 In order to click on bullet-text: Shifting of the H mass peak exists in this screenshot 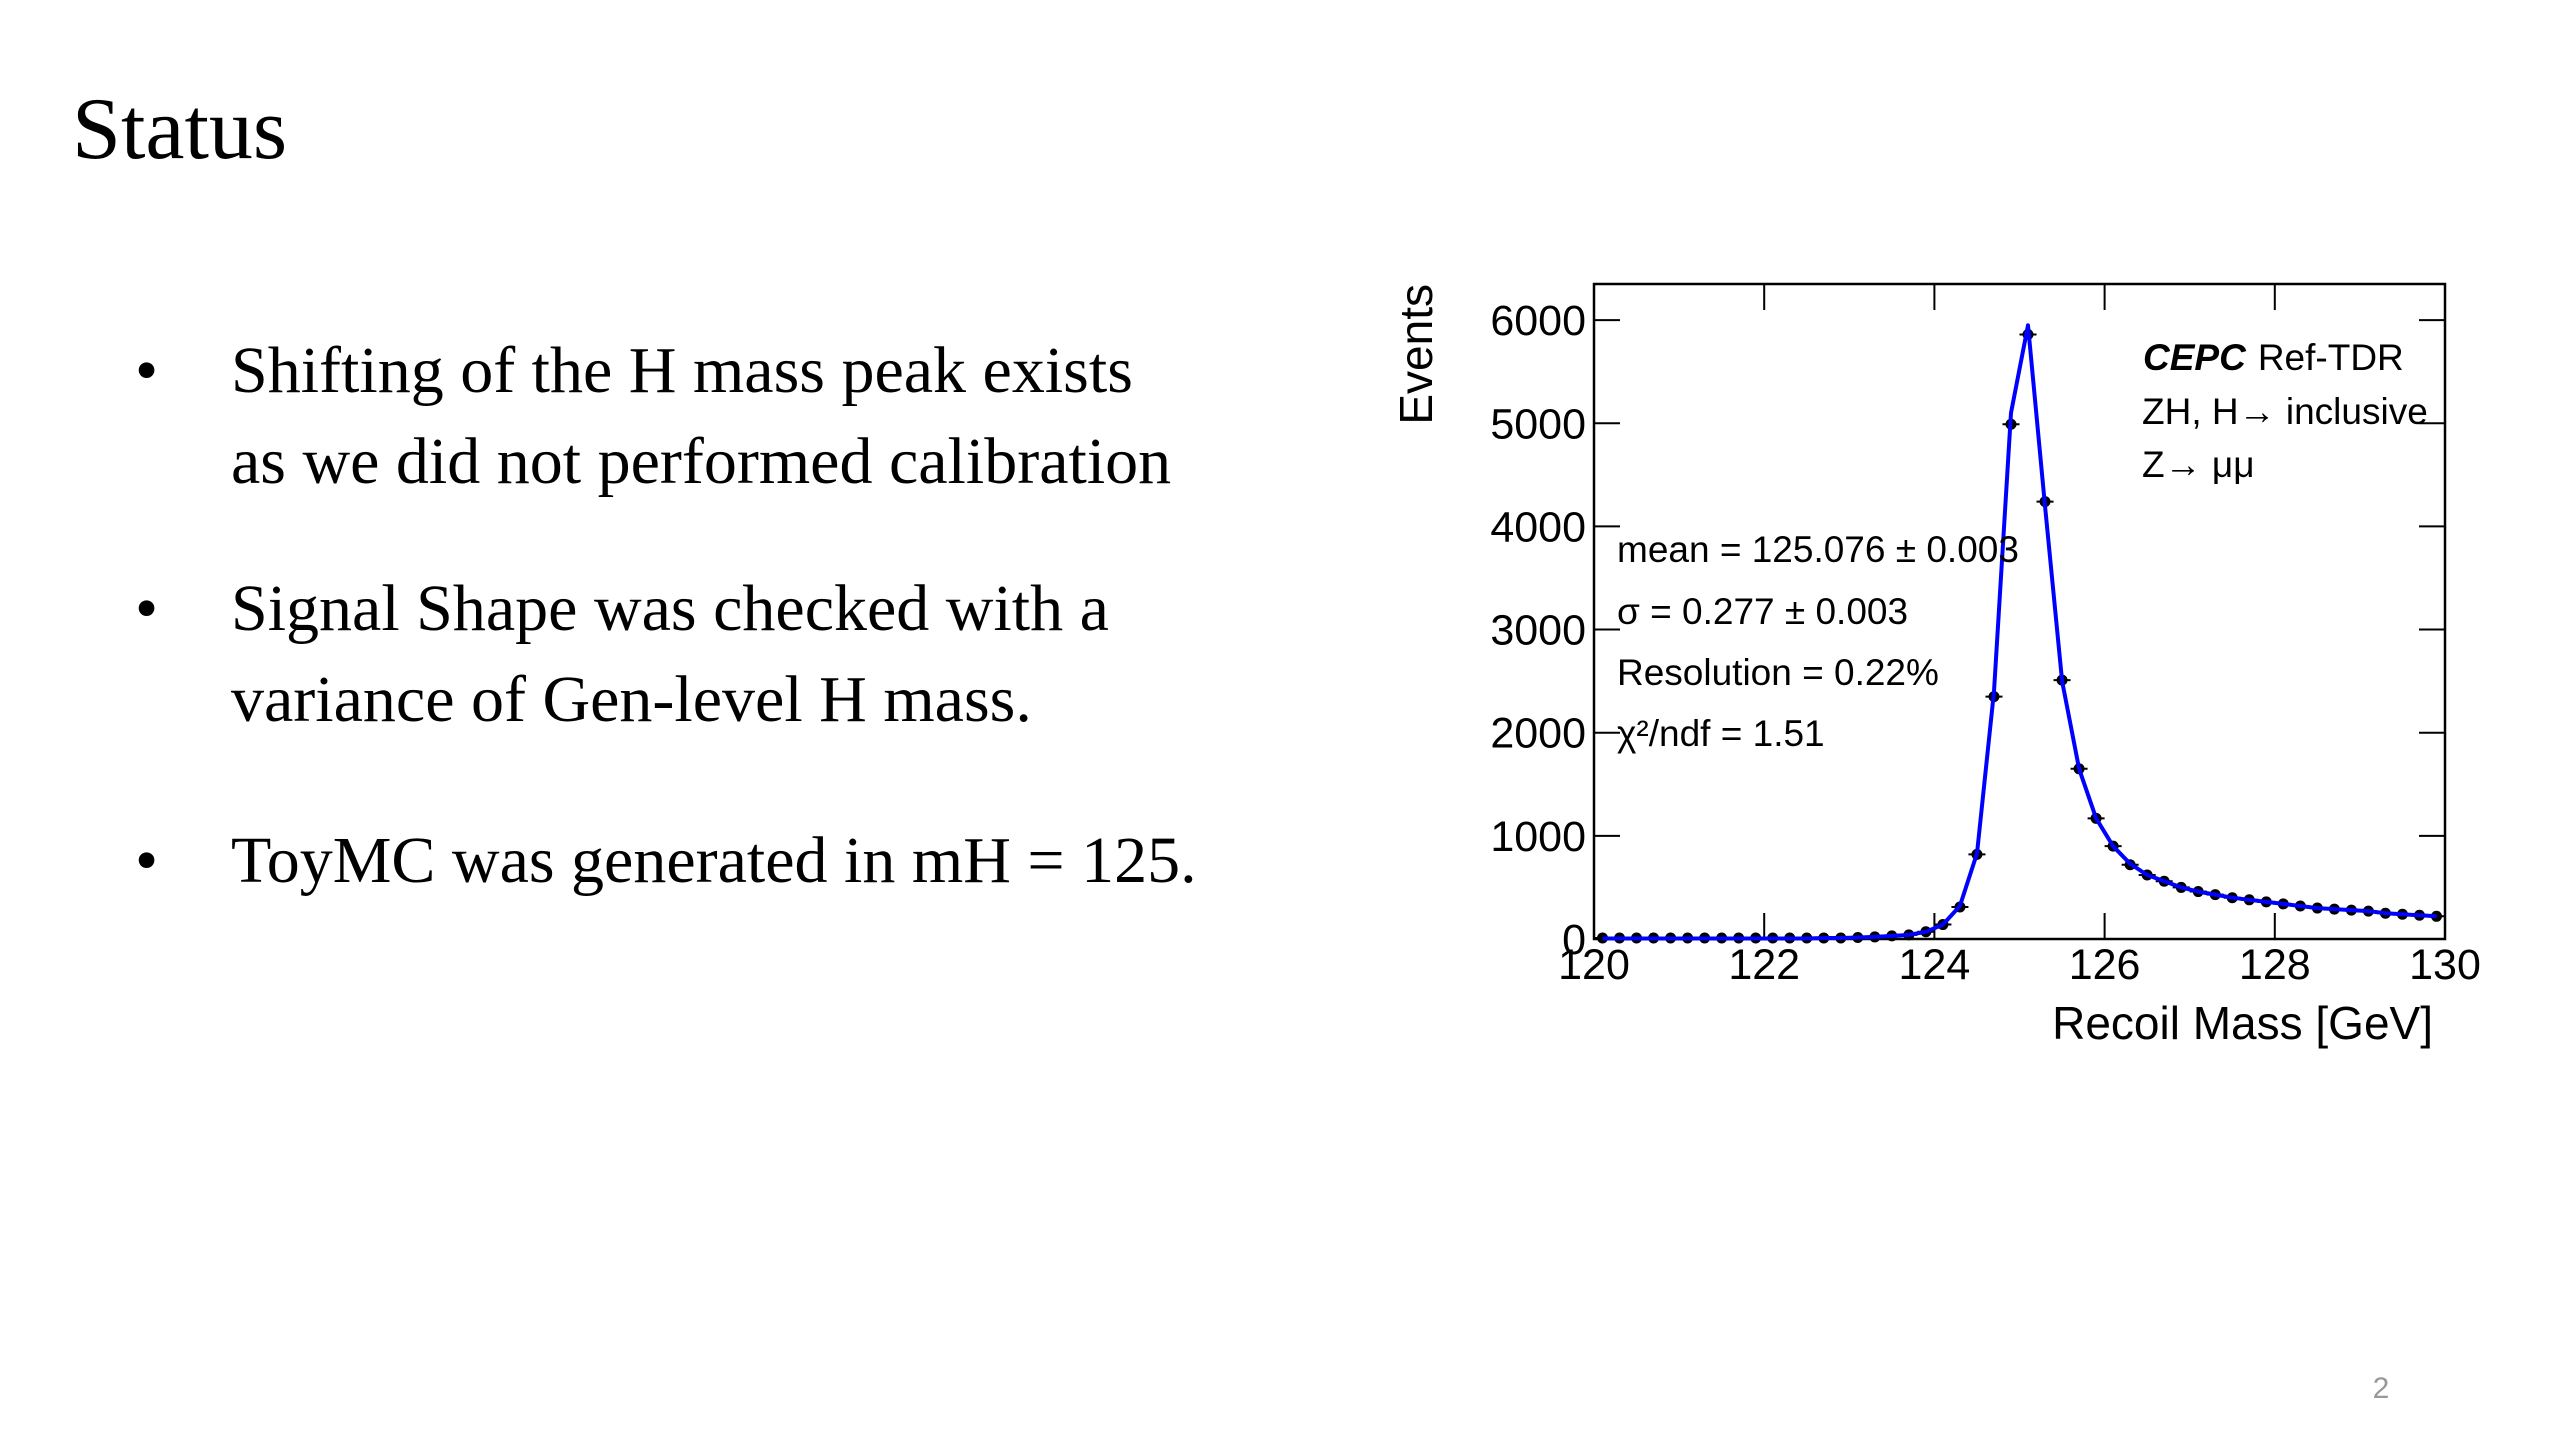, I will do `click(682, 370)`.